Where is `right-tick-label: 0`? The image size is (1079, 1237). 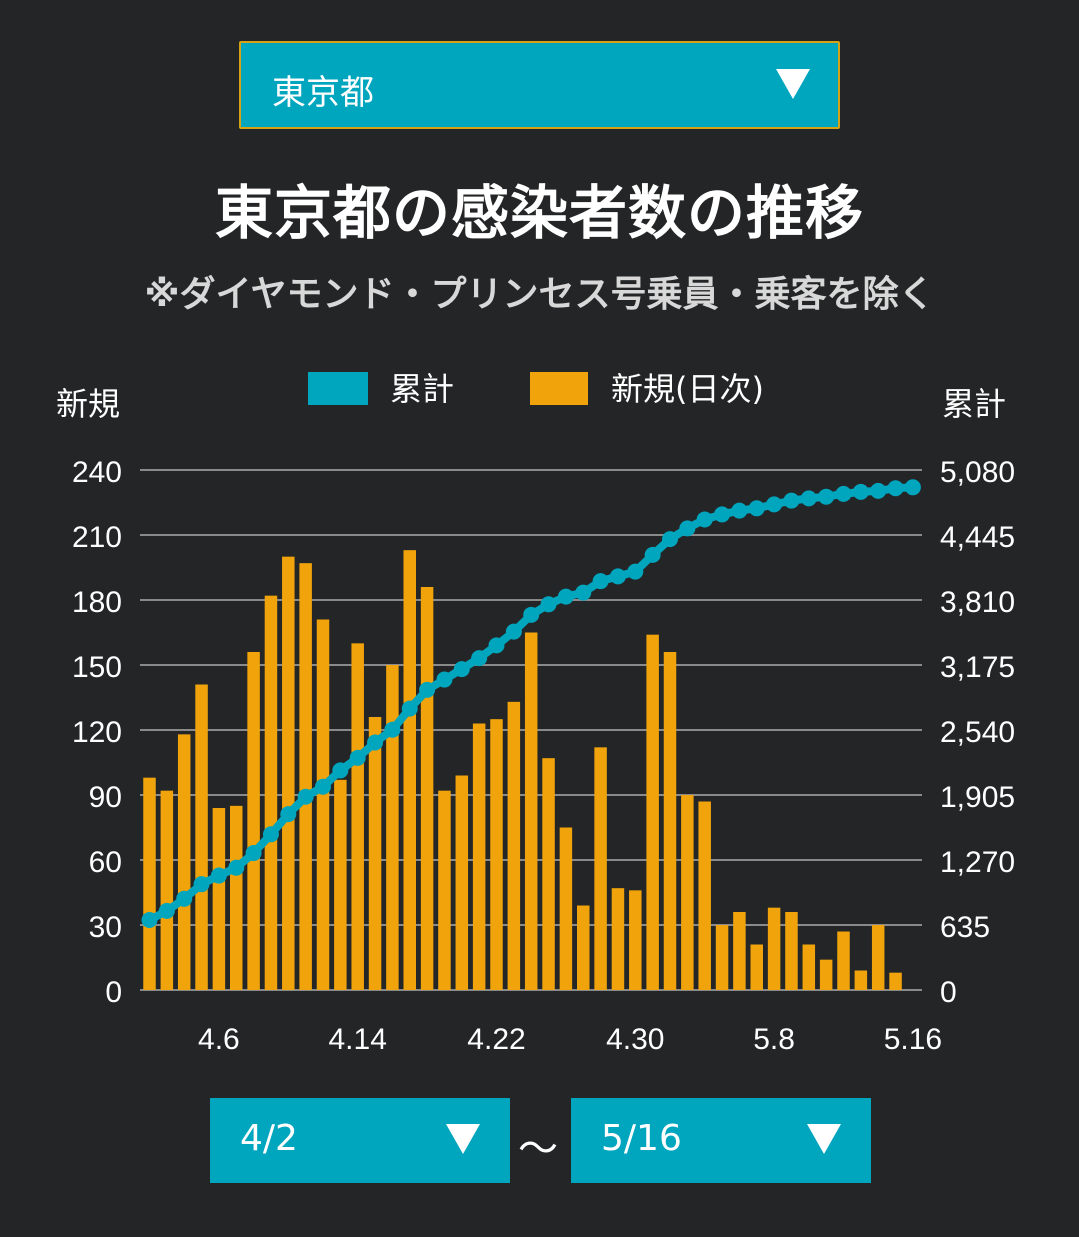
right-tick-label: 0 is located at coordinates (948, 992).